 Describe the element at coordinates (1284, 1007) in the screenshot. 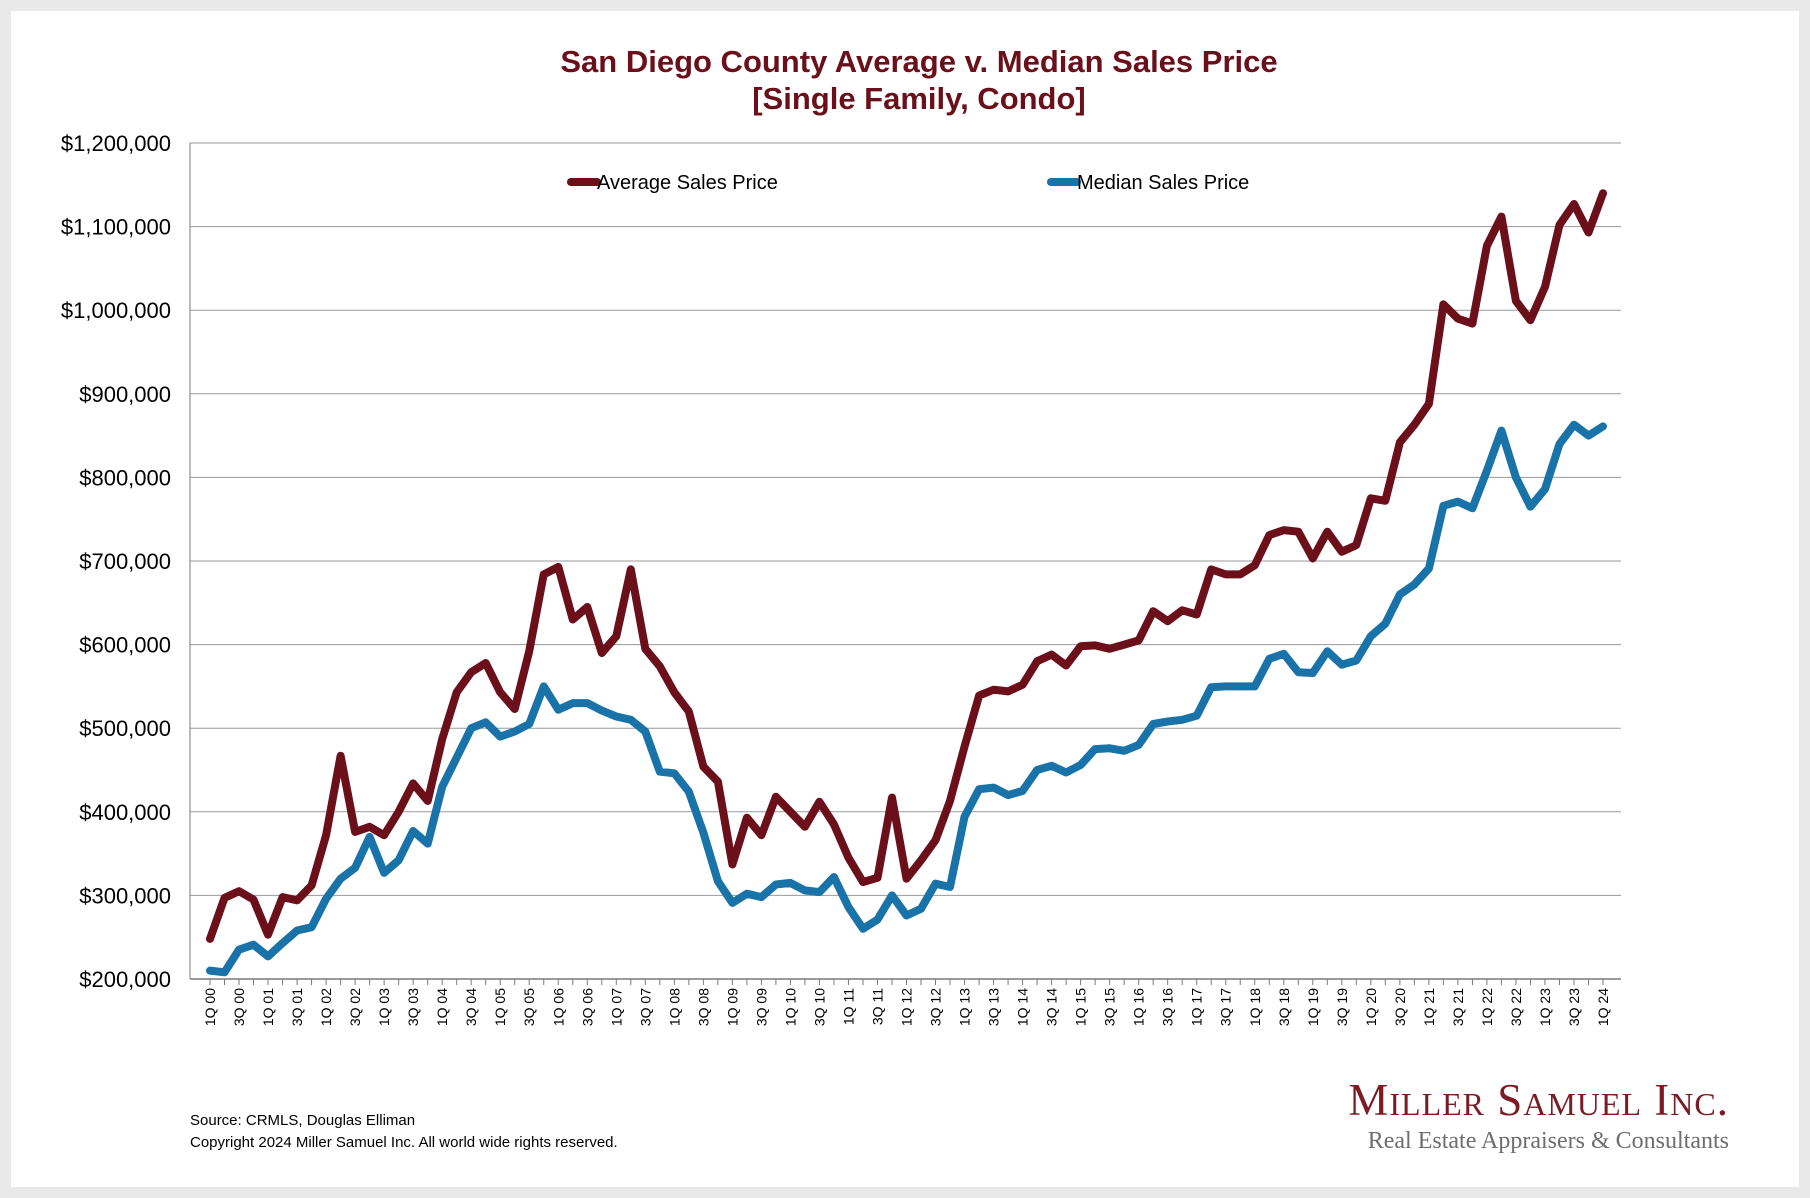

I see `x-tick-label: 3Q 18` at that location.